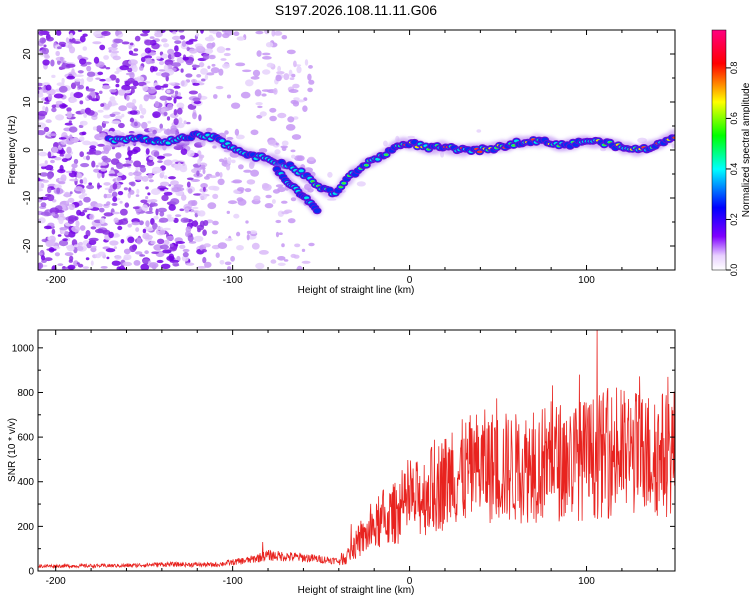 The width and height of the screenshot is (750, 600). What do you see at coordinates (356, 290) in the screenshot?
I see `spectrogram-x-axis-label: Height of straight line (km)` at bounding box center [356, 290].